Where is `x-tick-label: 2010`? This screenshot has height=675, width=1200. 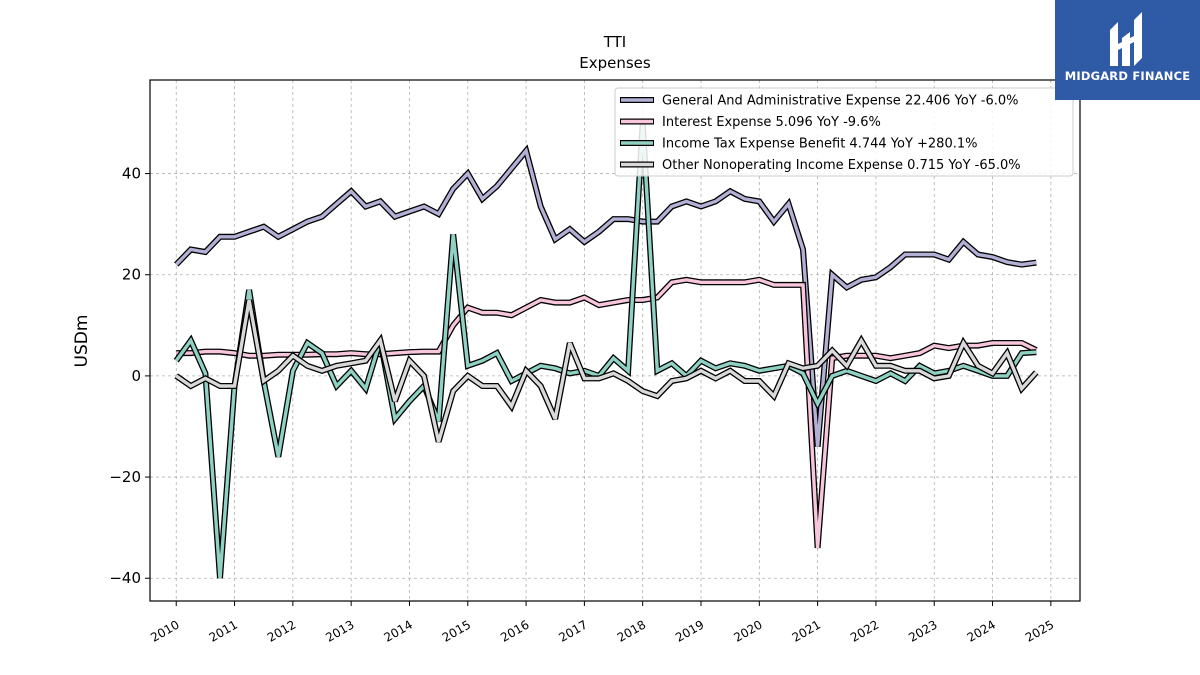 x-tick-label: 2010 is located at coordinates (164, 630).